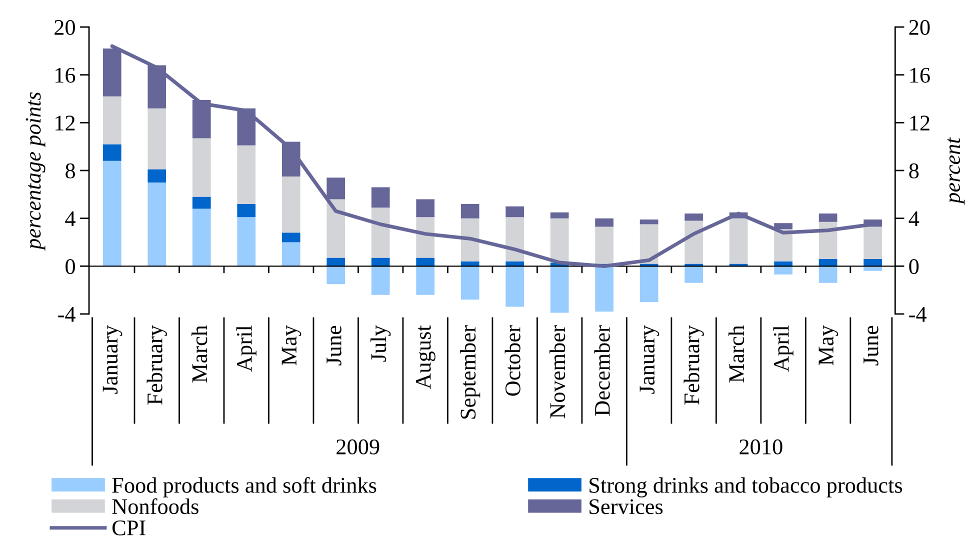 The width and height of the screenshot is (973, 547). Describe the element at coordinates (70, 266) in the screenshot. I see `y-tick-label: 0` at that location.